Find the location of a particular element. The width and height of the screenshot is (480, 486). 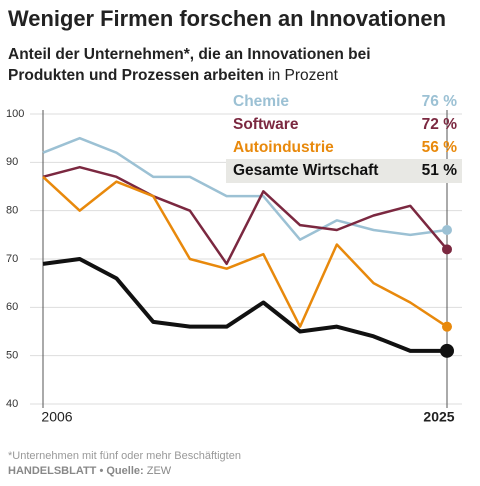

source: HANDELSBLATT • Quelle: ZEW is located at coordinates (90, 471).